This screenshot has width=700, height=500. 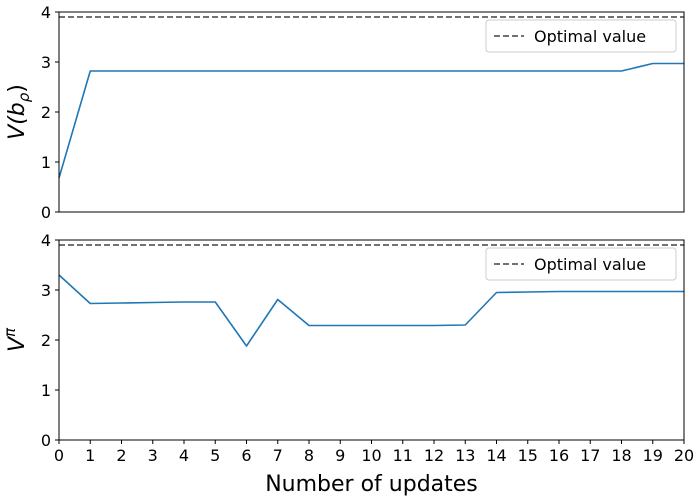 What do you see at coordinates (215, 455) in the screenshot?
I see `x-tick-label: 5` at bounding box center [215, 455].